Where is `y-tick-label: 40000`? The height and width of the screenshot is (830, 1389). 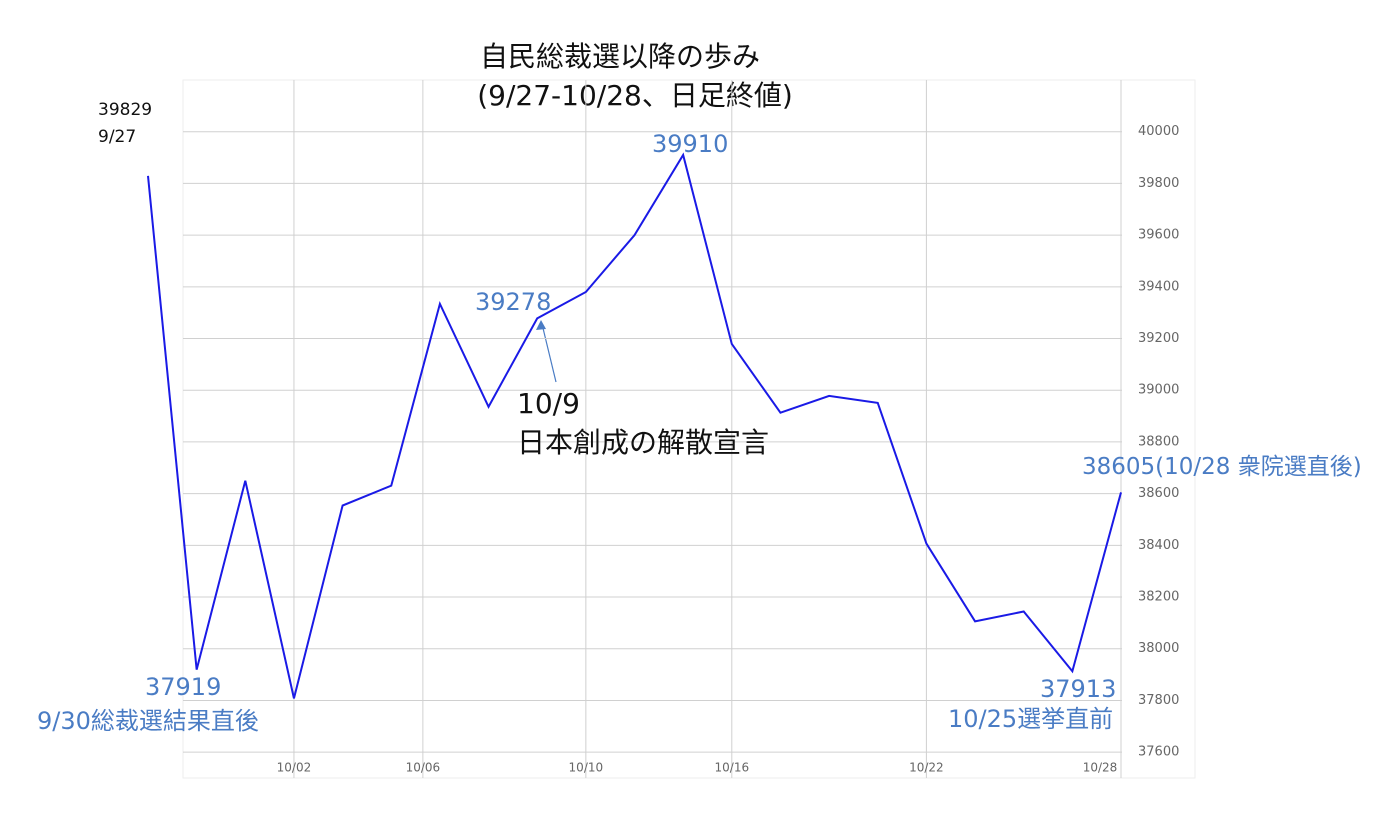 y-tick-label: 40000 is located at coordinates (1158, 131).